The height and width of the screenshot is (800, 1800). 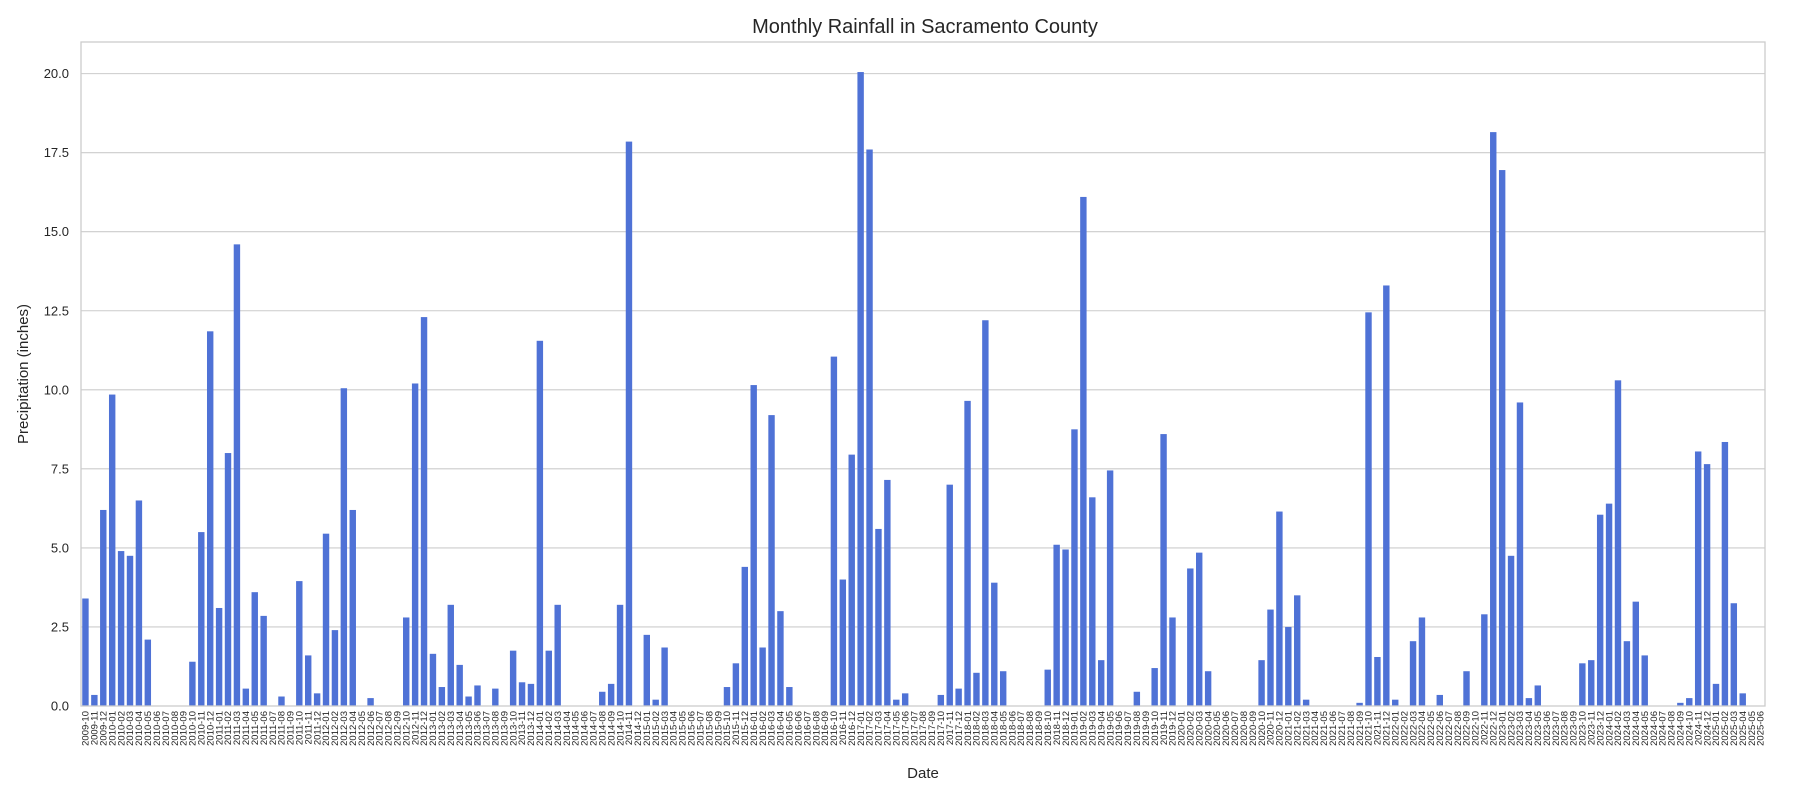 I want to click on x-tick-label: 2013-12, so click(x=531, y=728).